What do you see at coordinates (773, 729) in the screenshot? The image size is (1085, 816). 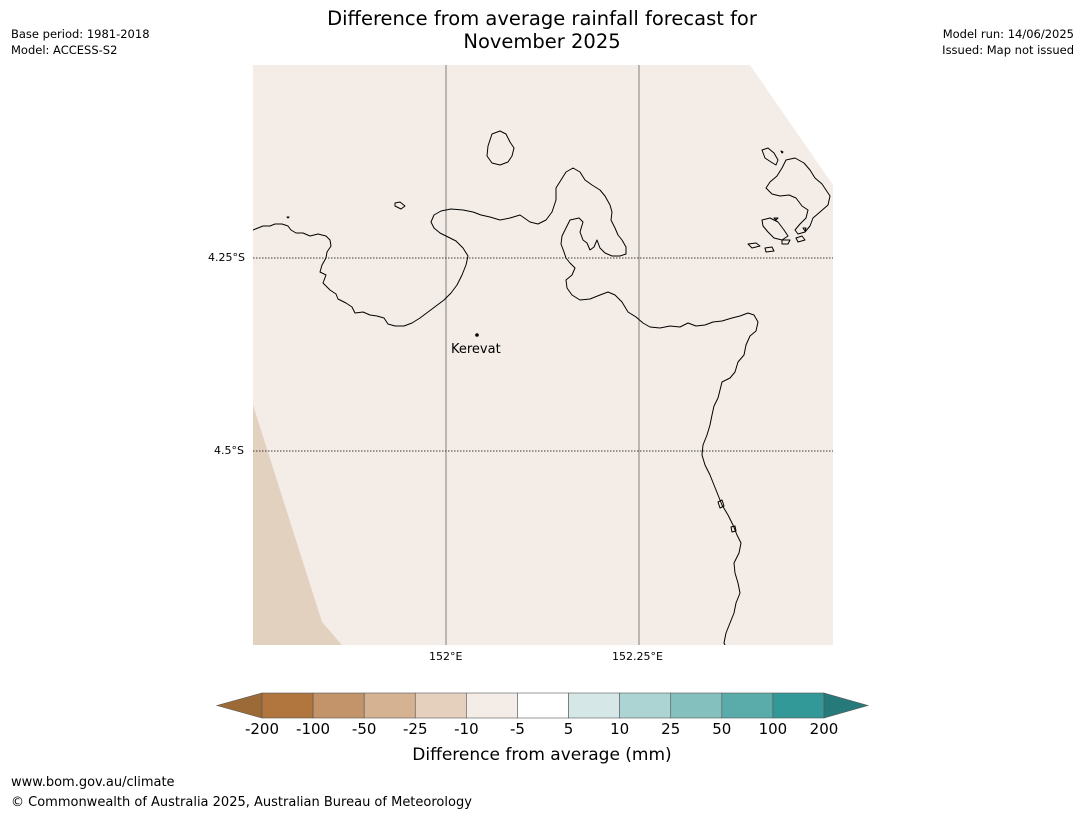 I see `colorbar-tick-label: 100` at bounding box center [773, 729].